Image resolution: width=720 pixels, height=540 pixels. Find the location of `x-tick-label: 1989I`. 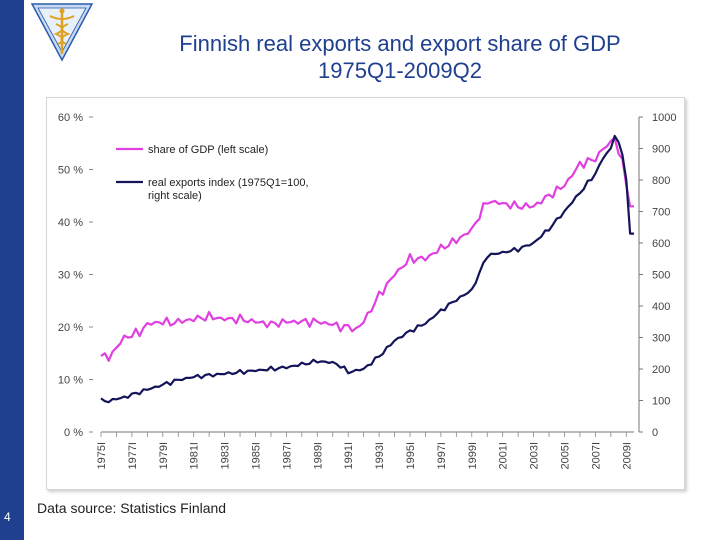

x-tick-label: 1989I is located at coordinates (318, 456).